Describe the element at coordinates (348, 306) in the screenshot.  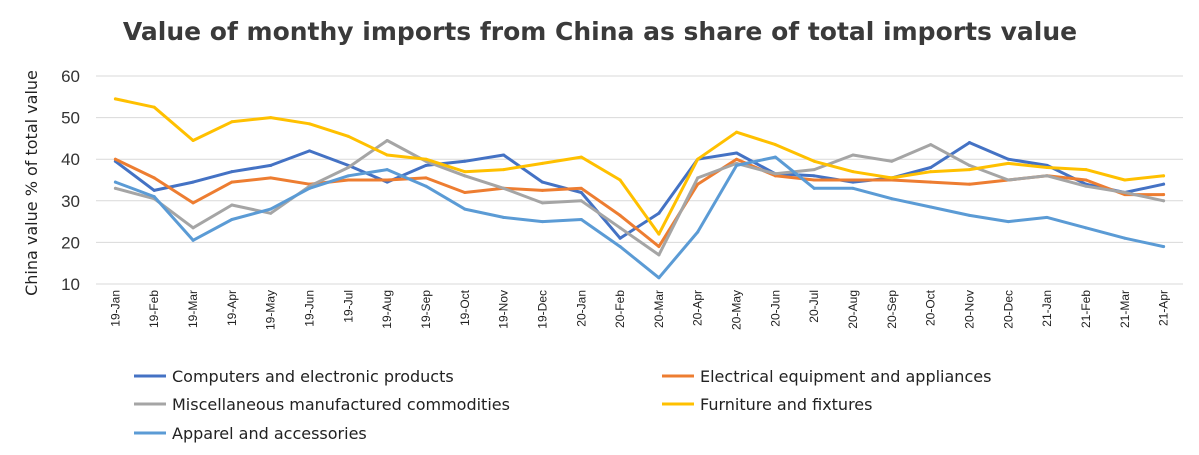
I see `x-tick-label: 19-Jul` at that location.